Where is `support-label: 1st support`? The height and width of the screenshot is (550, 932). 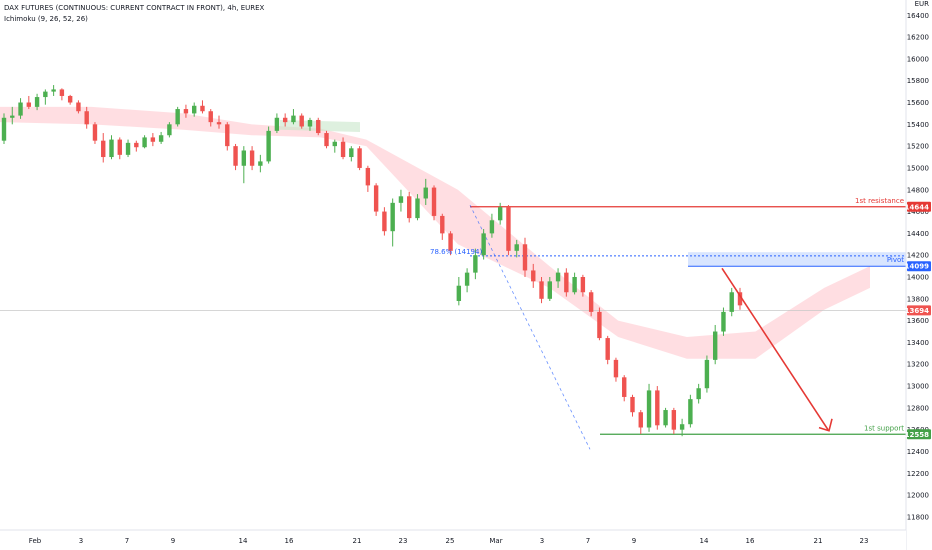
support-label: 1st support is located at coordinates (884, 428).